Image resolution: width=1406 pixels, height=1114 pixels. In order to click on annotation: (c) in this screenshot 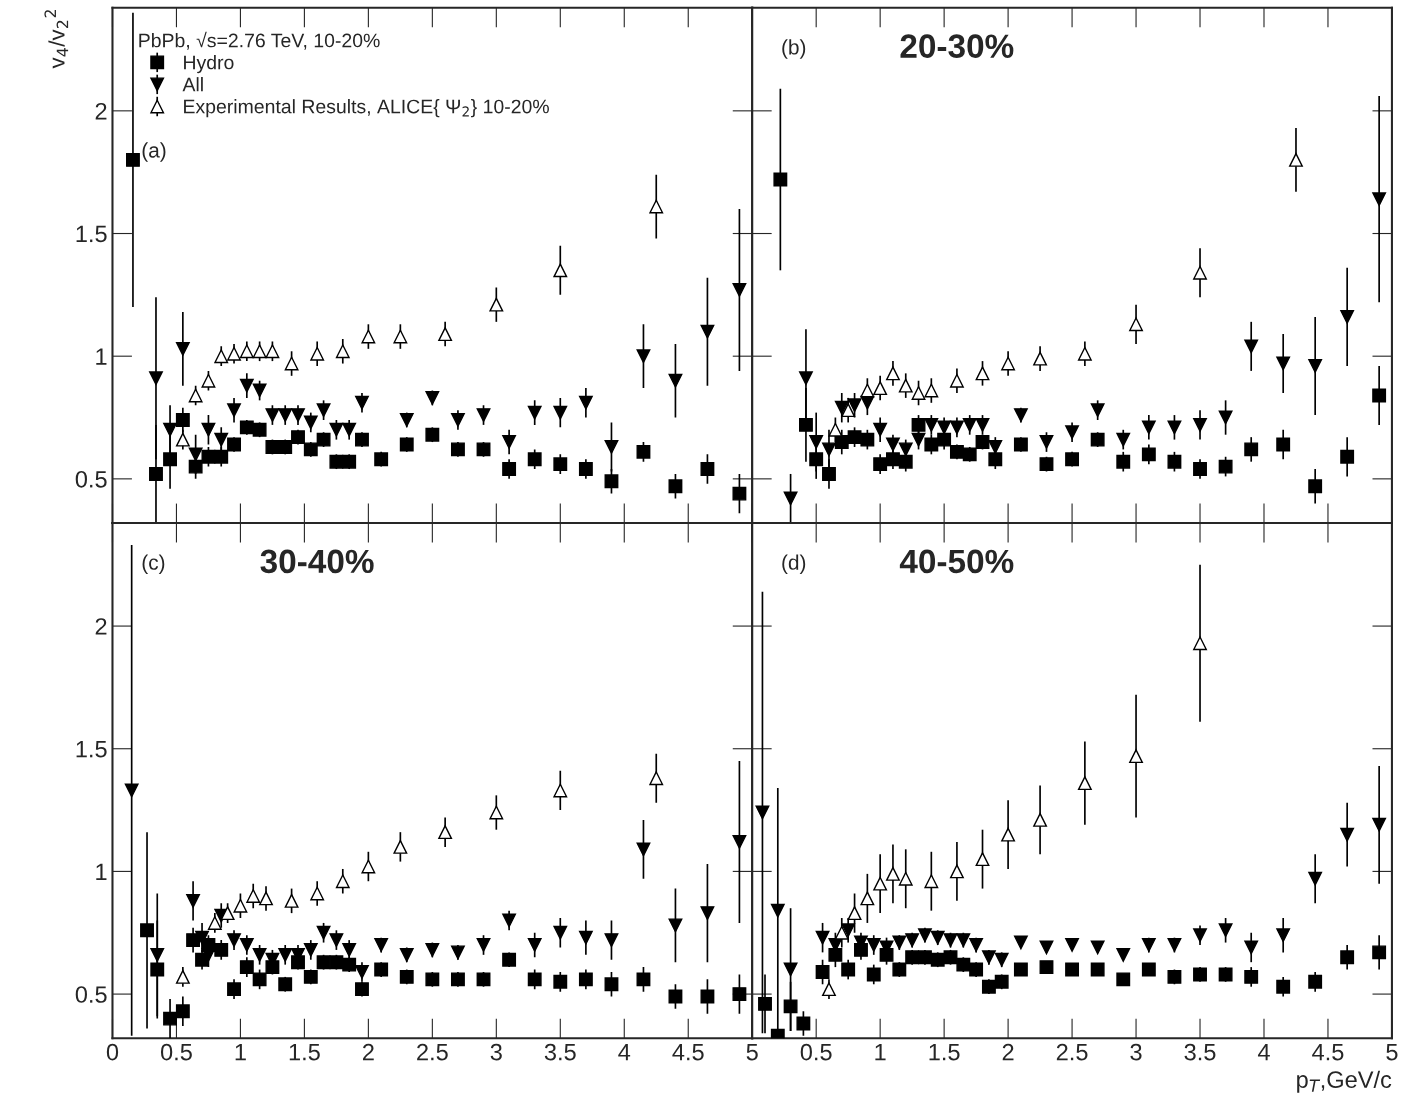, I will do `click(153, 564)`.